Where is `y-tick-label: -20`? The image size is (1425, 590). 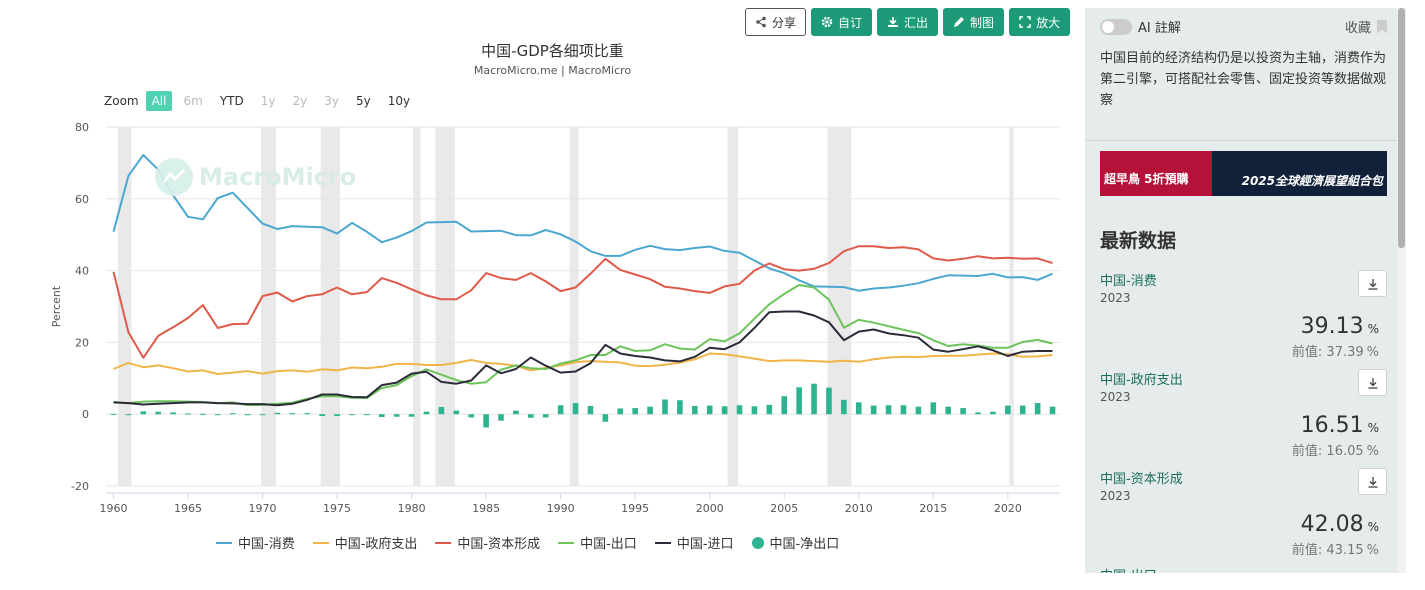
y-tick-label: -20 is located at coordinates (80, 486).